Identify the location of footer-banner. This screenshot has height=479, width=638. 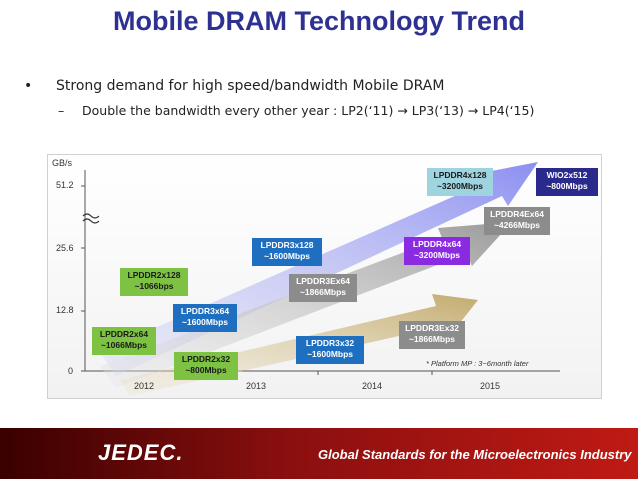
(319, 453).